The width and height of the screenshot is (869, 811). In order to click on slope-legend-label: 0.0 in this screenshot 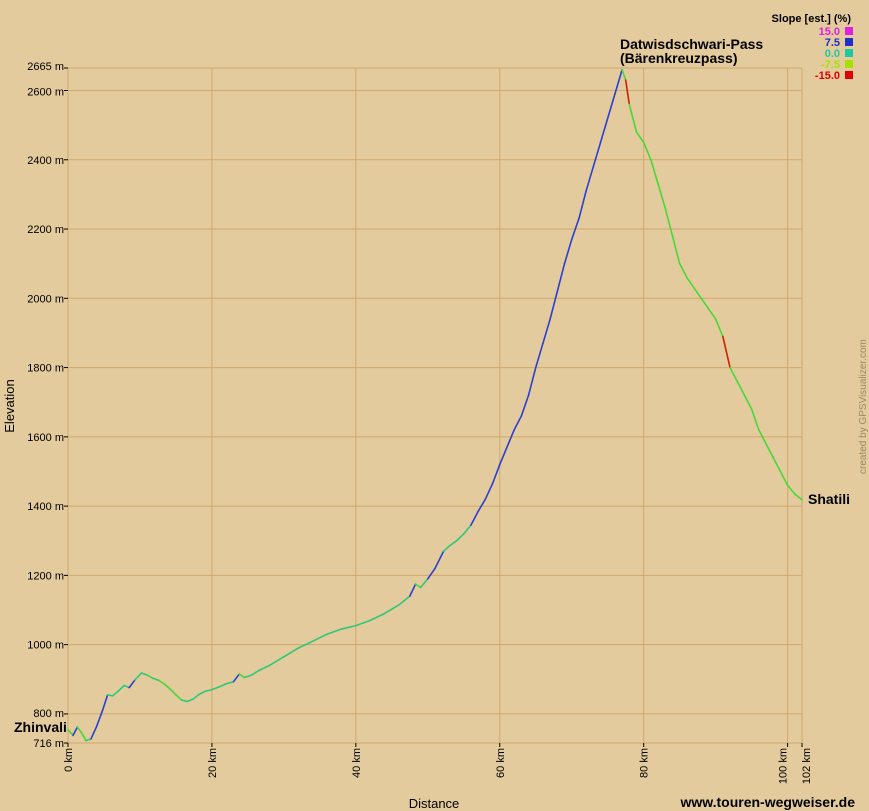, I will do `click(832, 54)`.